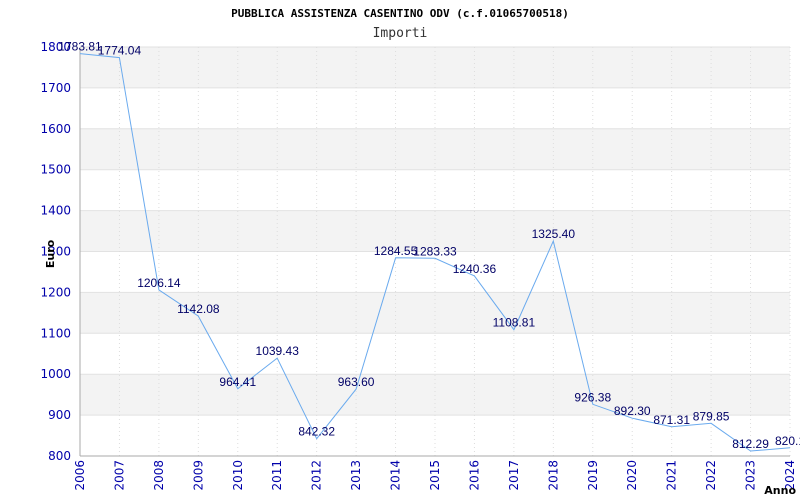  Describe the element at coordinates (787, 441) in the screenshot. I see `data-label: 820.1` at that location.